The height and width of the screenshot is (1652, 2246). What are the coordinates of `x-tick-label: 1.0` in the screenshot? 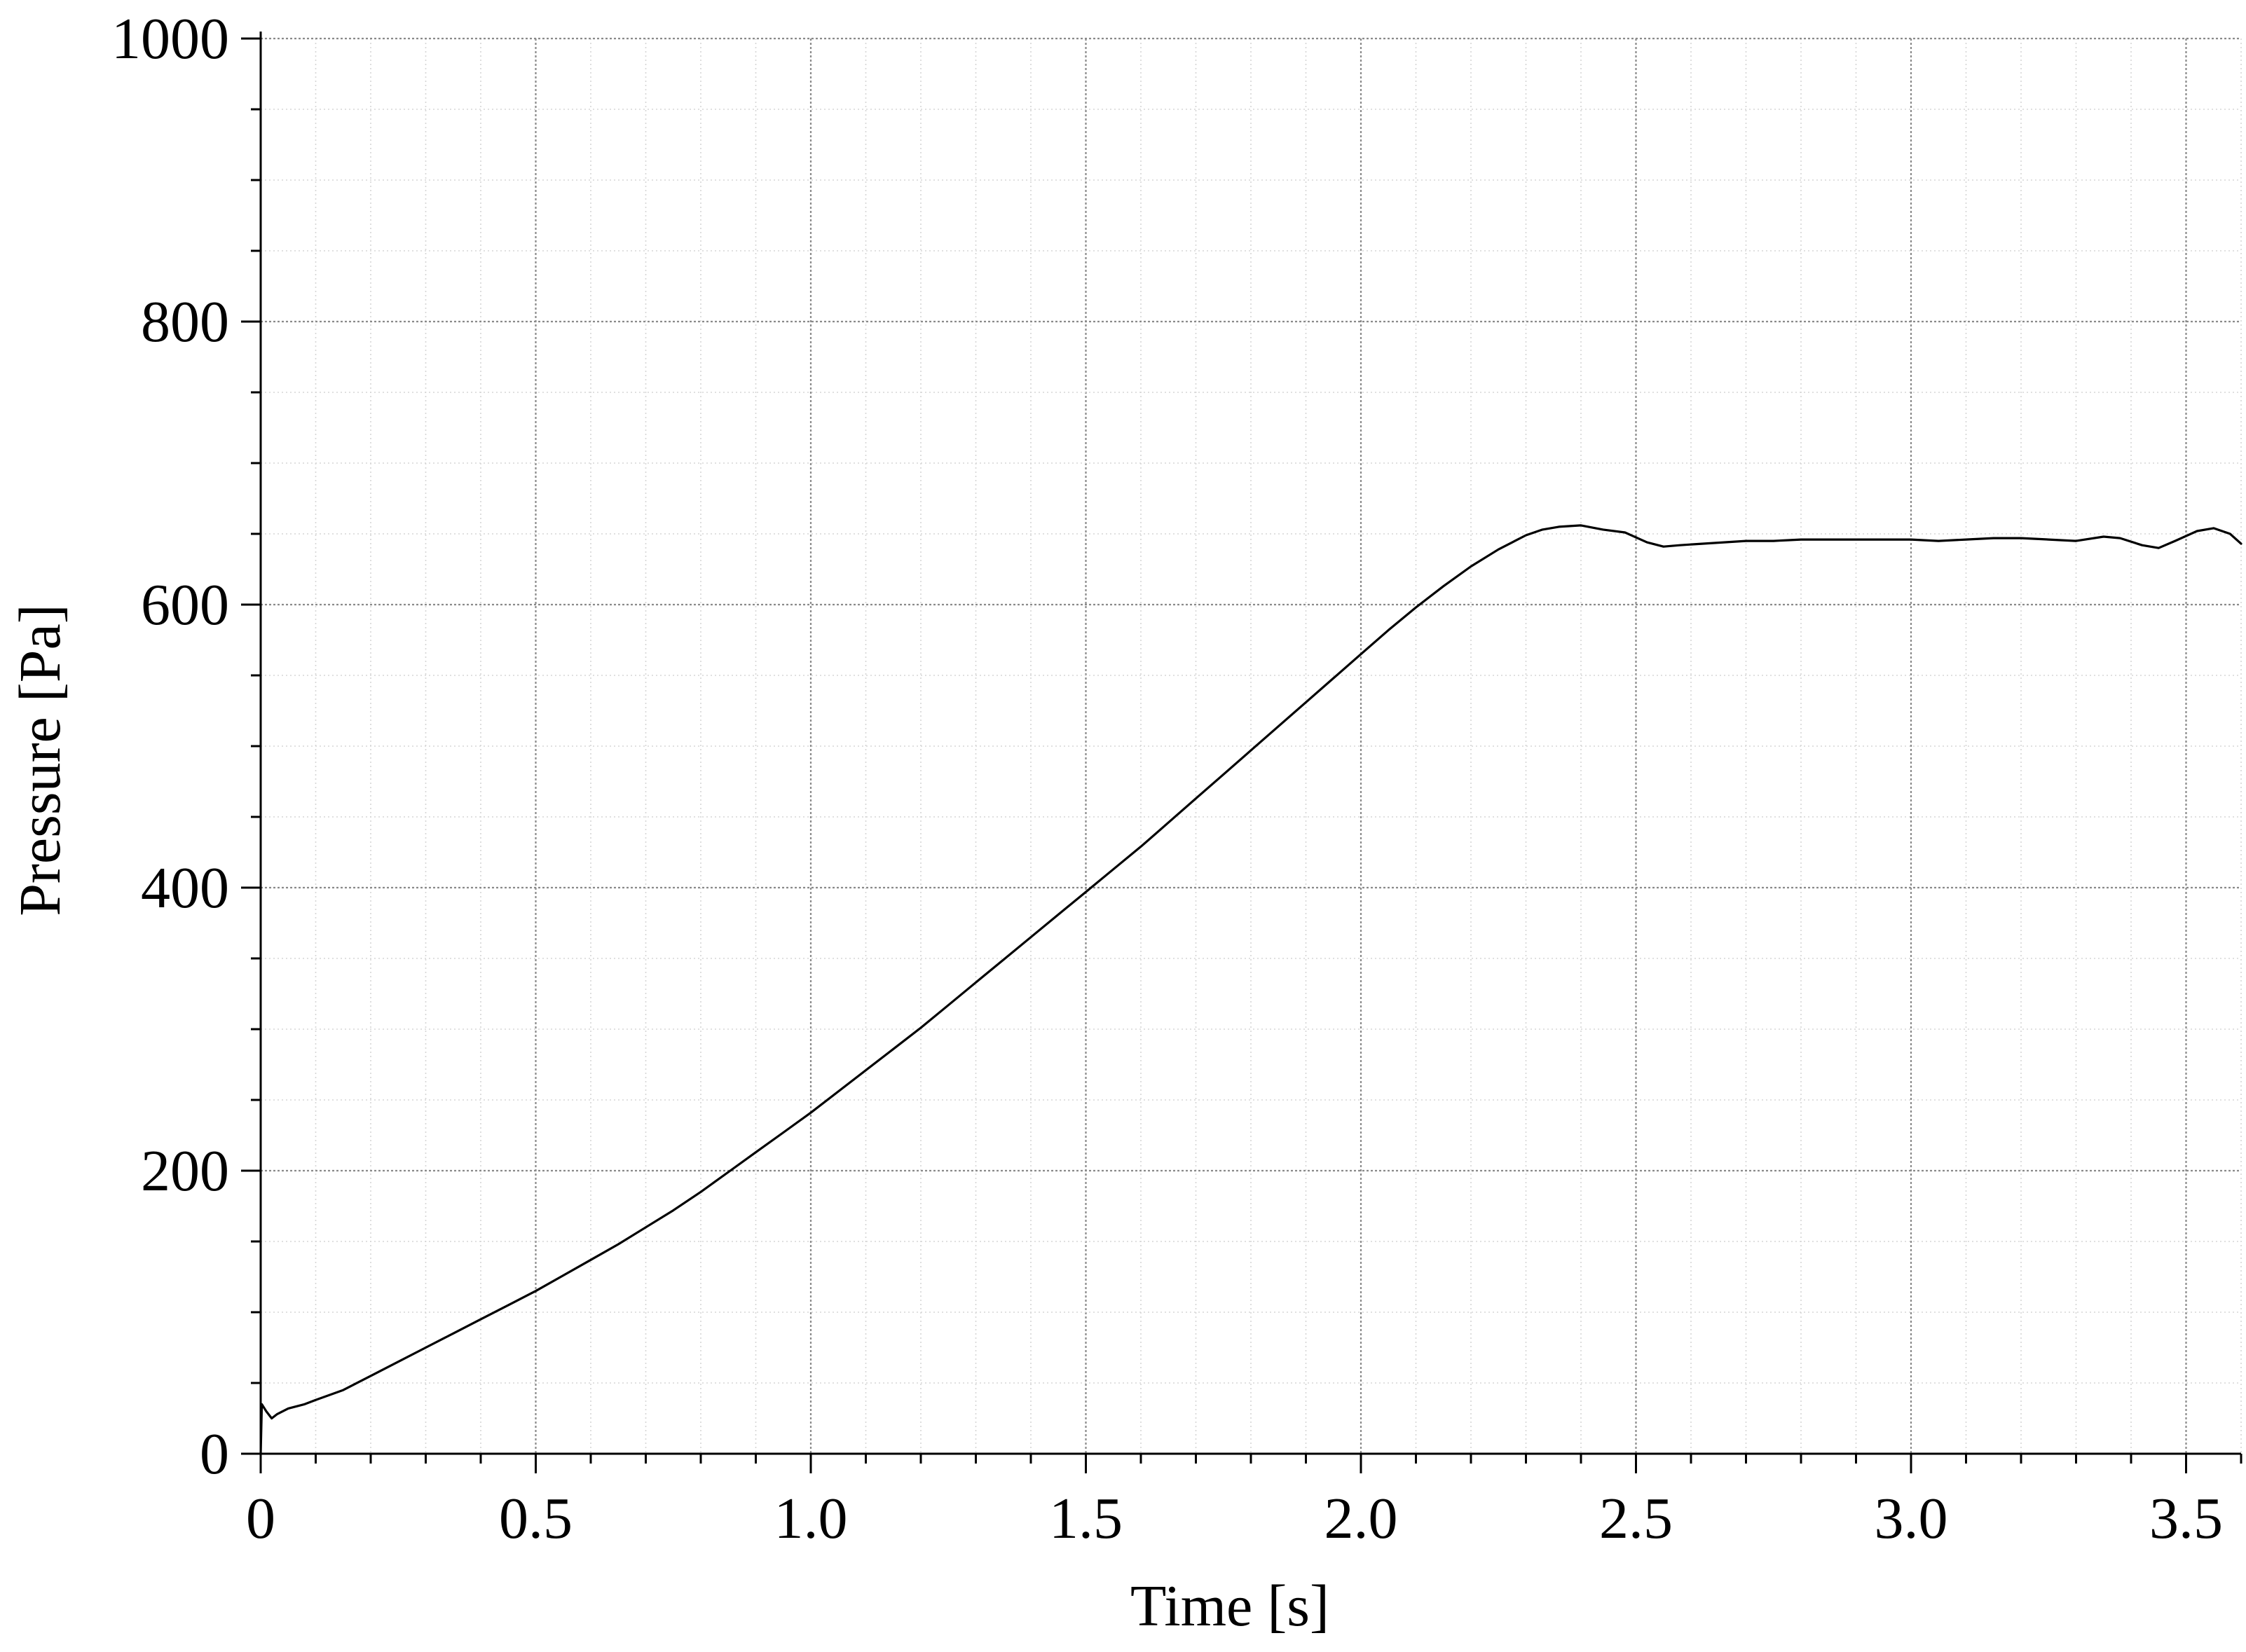 It's located at (811, 1518).